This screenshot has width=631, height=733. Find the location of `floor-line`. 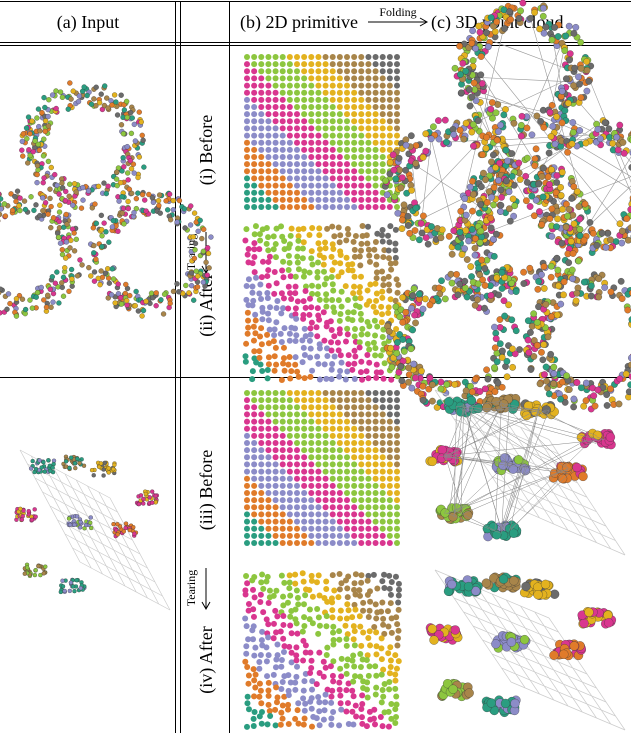

floor-line is located at coordinates (125, 586).